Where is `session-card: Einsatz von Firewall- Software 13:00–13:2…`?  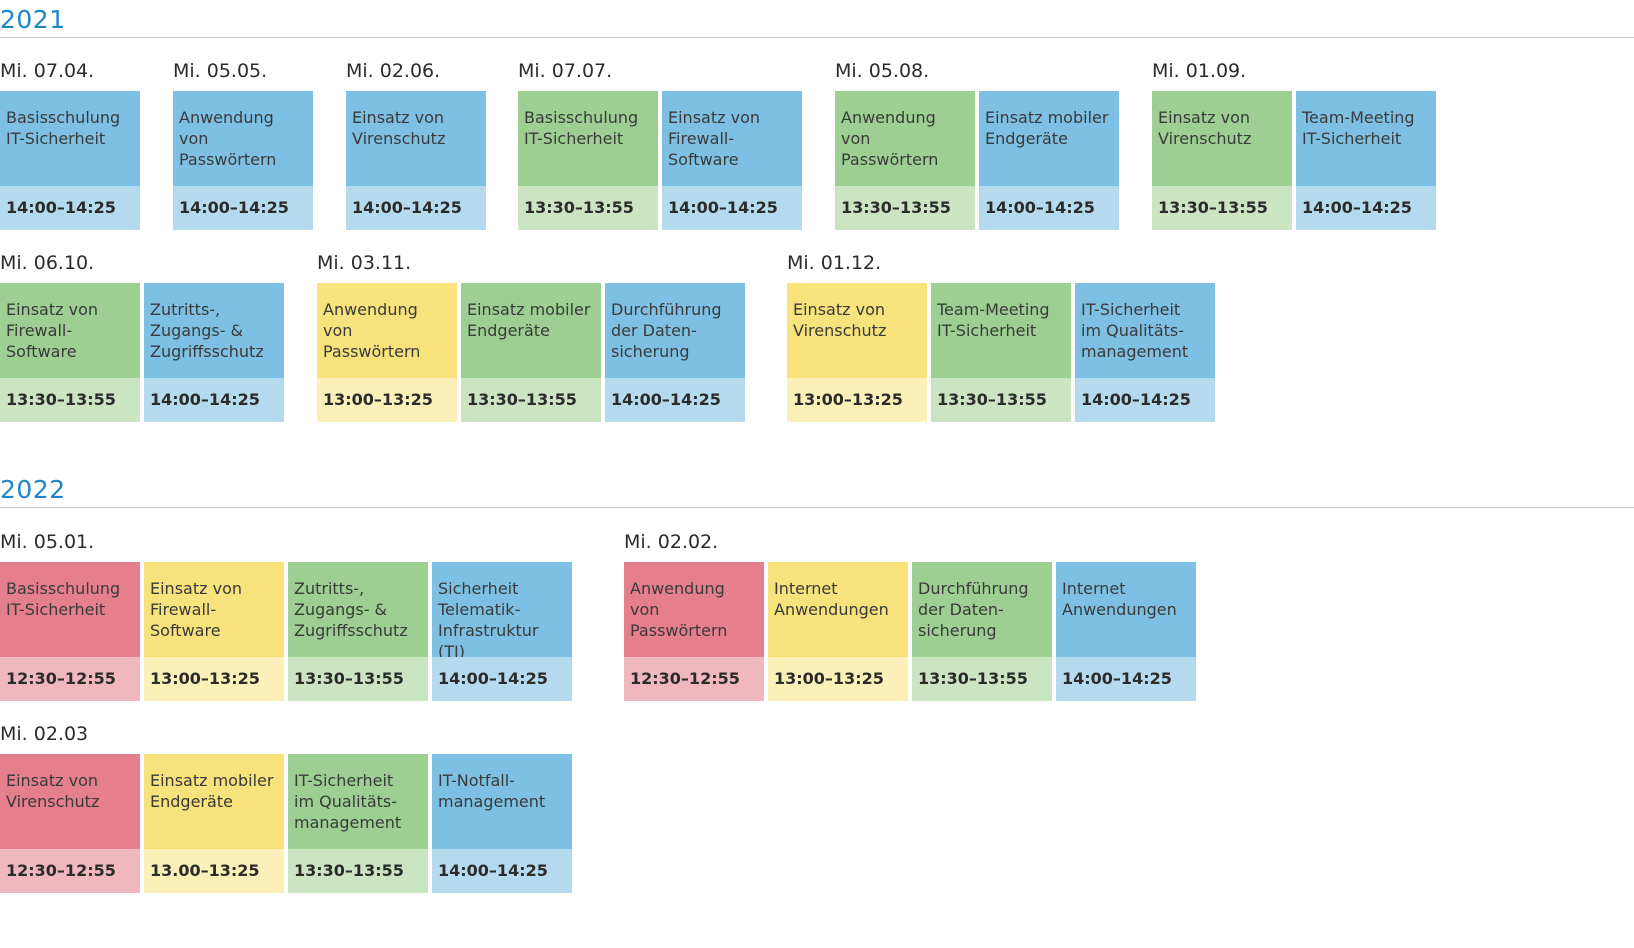 session-card: Einsatz von Firewall- Software 13:00–13:2… is located at coordinates (214, 631).